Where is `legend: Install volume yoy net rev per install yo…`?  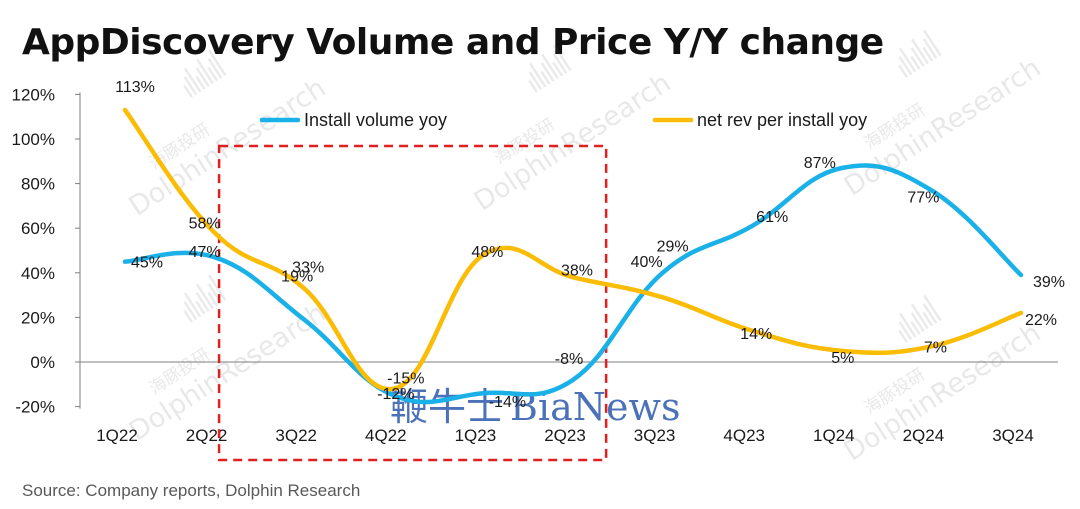 legend: Install volume yoy net rev per install yo… is located at coordinates (563, 120).